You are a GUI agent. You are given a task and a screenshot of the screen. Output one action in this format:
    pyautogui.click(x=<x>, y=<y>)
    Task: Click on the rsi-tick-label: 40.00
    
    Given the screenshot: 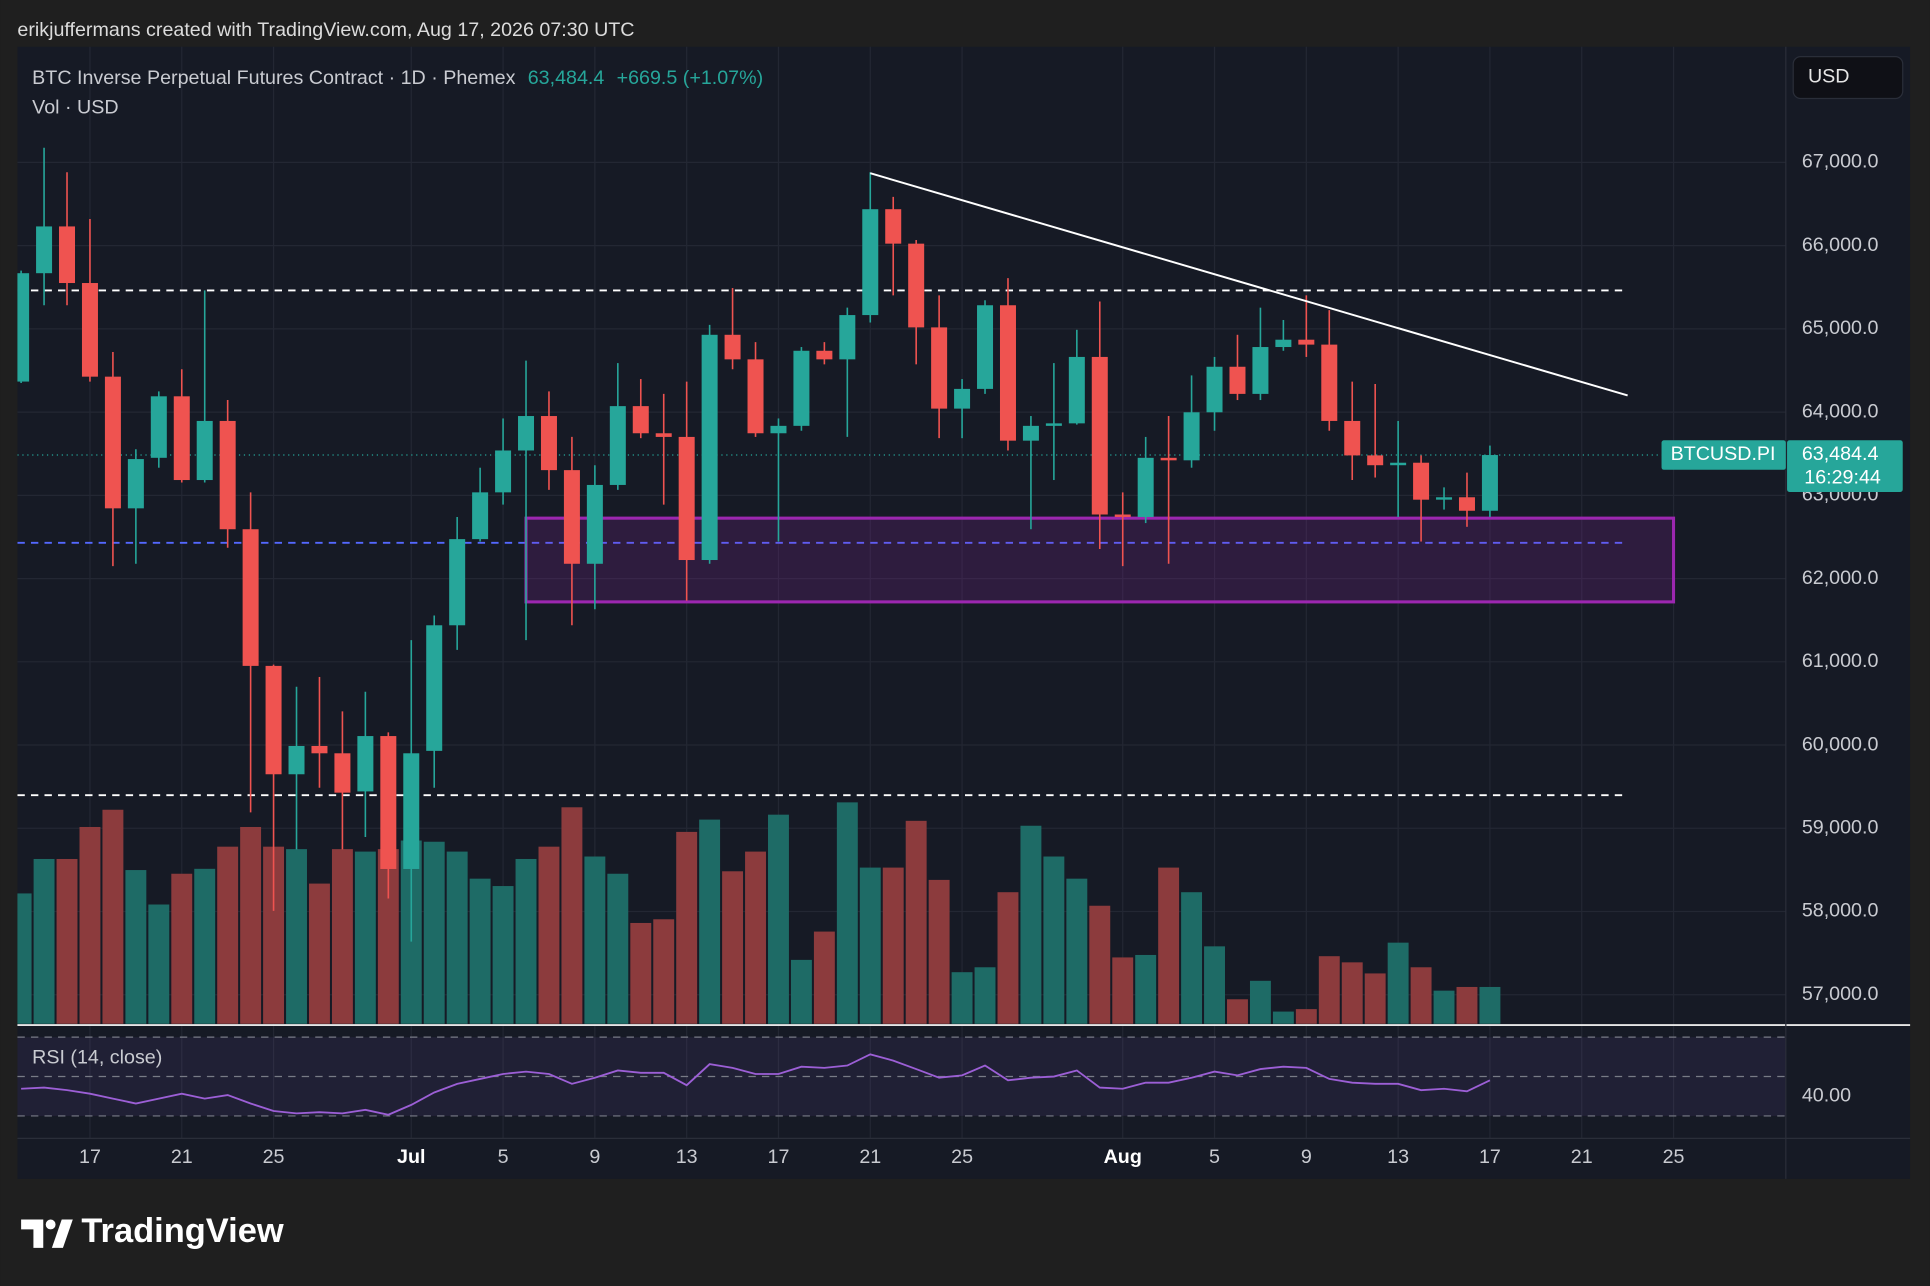 What is the action you would take?
    pyautogui.click(x=1826, y=1095)
    